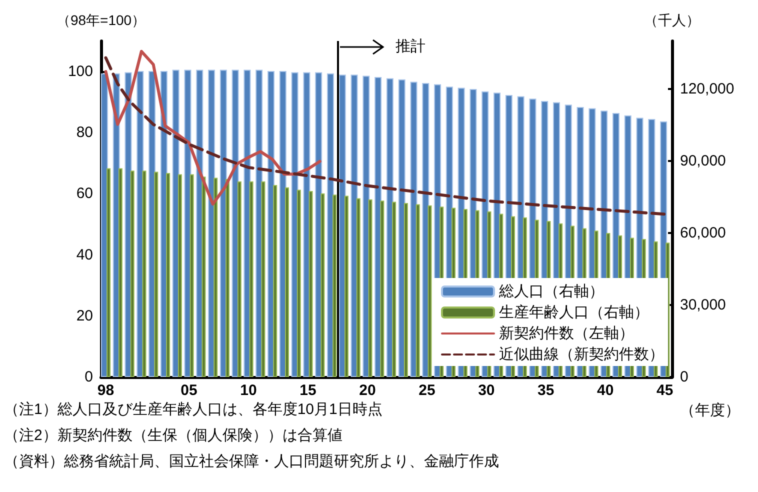  Describe the element at coordinates (88, 377) in the screenshot. I see `y-tick-label: 0` at that location.